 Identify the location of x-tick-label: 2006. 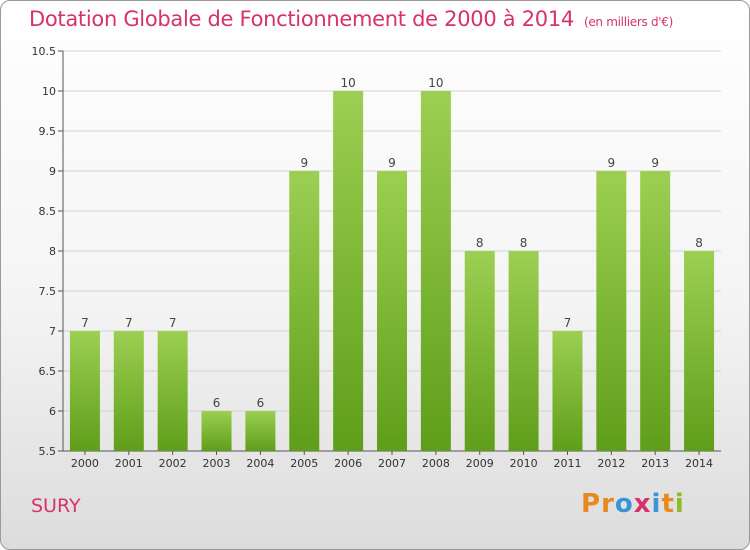
(348, 463).